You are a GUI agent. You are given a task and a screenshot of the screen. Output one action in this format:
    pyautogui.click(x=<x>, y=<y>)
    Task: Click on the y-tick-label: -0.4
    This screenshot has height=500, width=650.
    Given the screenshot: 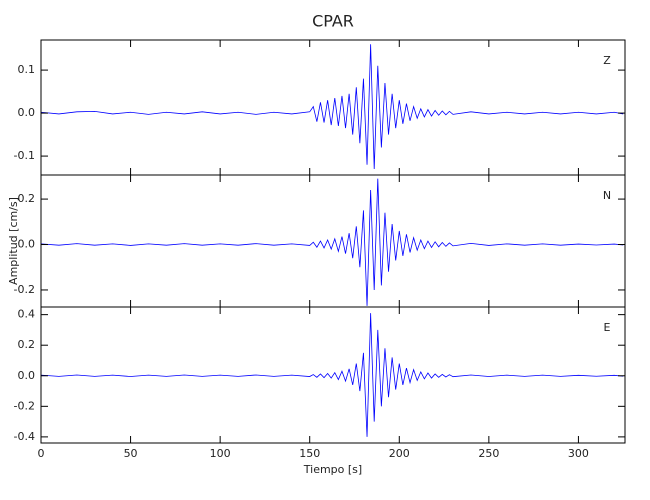 What is the action you would take?
    pyautogui.click(x=24, y=436)
    